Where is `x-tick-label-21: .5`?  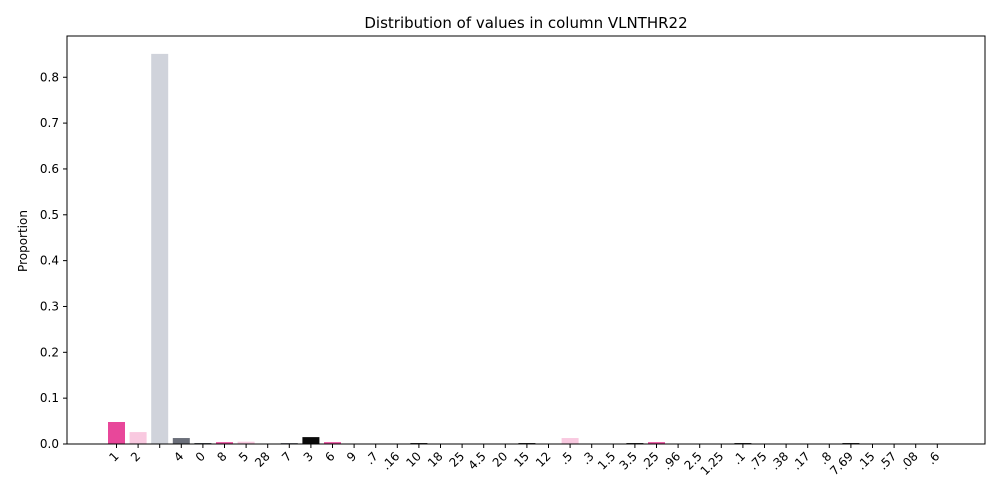 x-tick-label-21: .5 is located at coordinates (566, 458).